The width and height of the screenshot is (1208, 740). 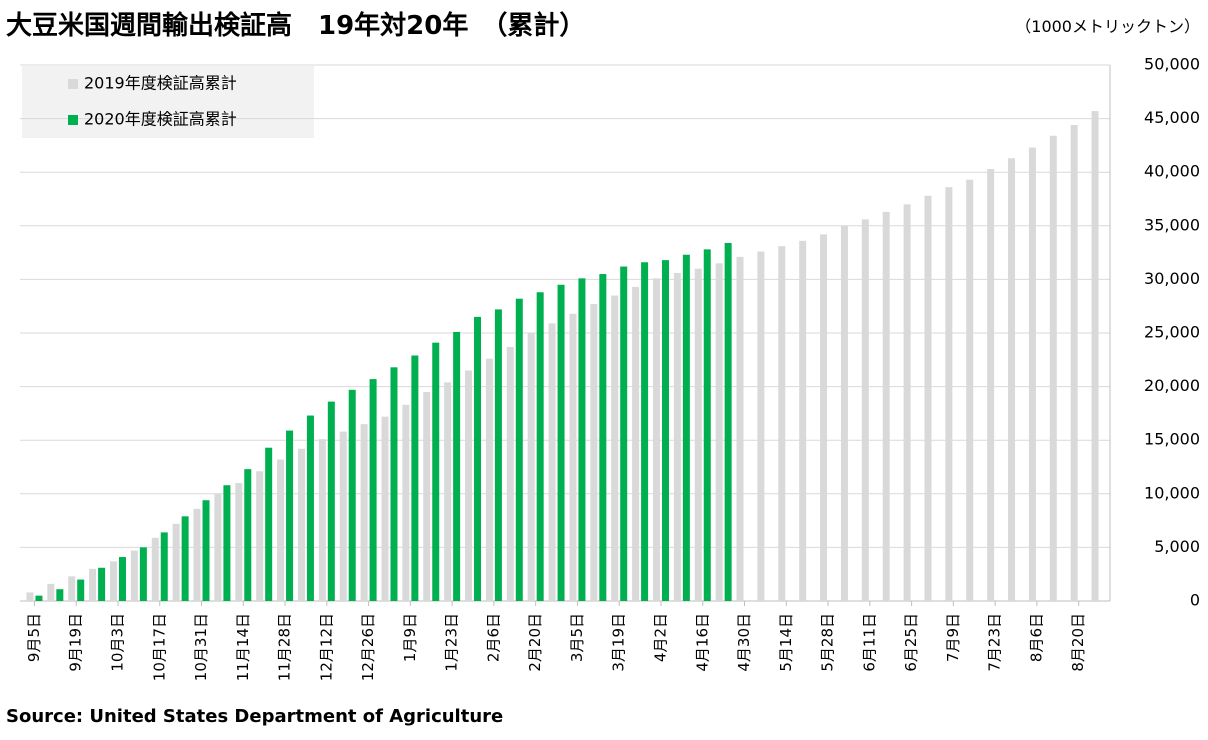 I want to click on y-tick-label: 30,000, so click(x=1172, y=278).